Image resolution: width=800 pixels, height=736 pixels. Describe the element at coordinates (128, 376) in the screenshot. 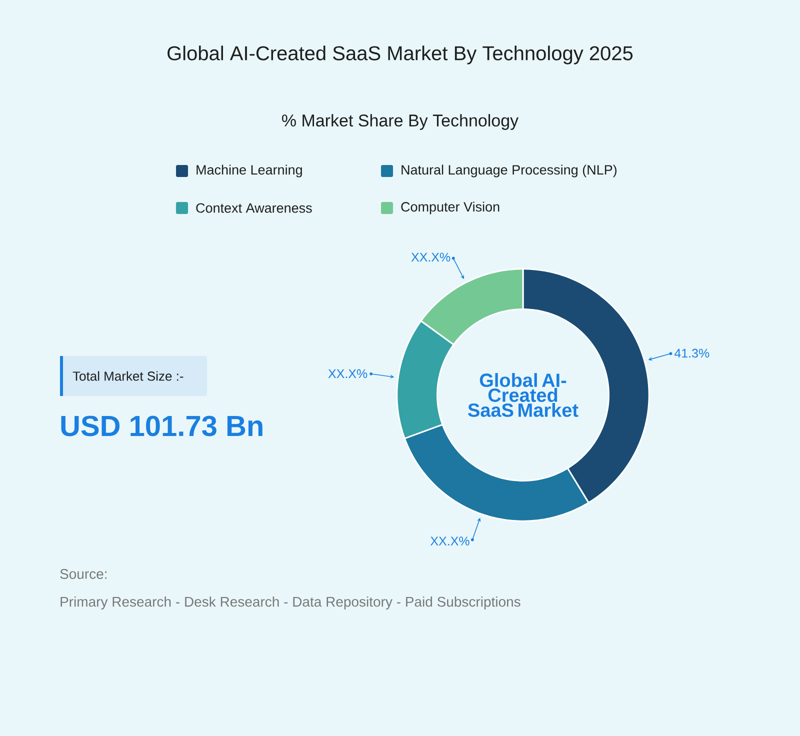

I see `text: Total Market Size :-` at that location.